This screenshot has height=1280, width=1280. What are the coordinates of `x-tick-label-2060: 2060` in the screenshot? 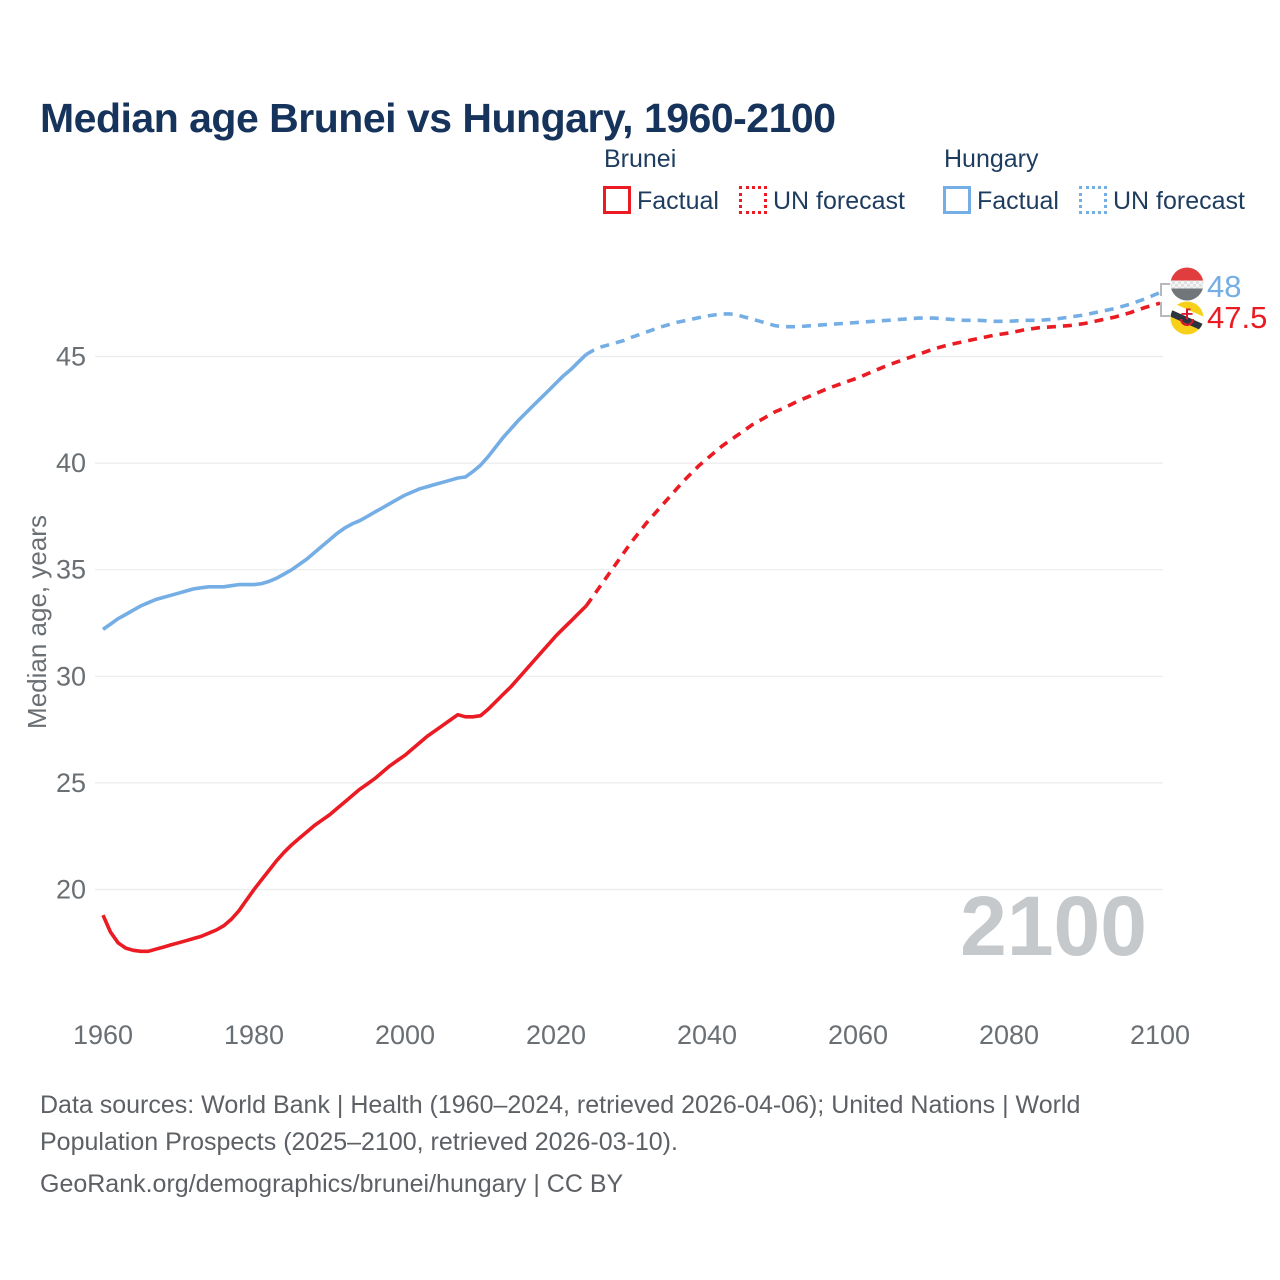 It's located at (858, 1035).